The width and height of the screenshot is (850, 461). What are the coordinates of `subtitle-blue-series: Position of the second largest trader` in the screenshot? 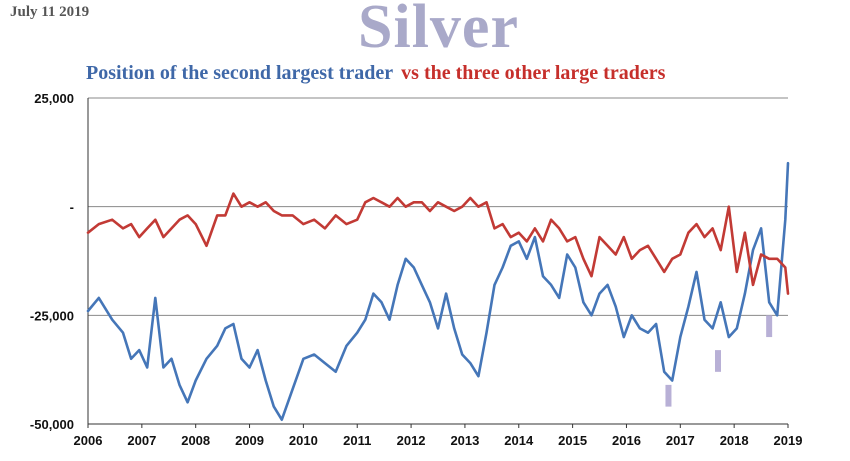 It's located at (240, 73).